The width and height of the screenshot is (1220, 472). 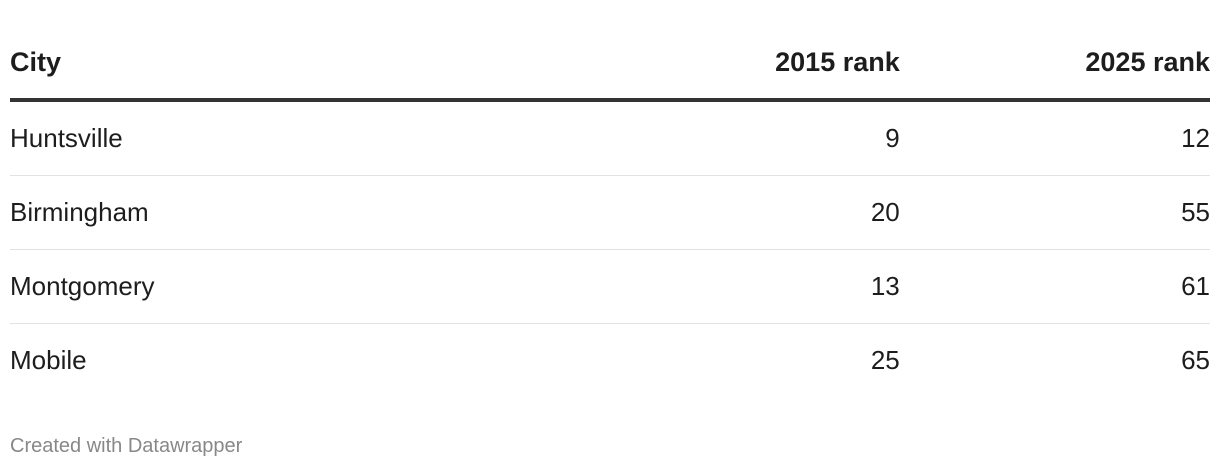 What do you see at coordinates (634, 64) in the screenshot?
I see `column-header: 2015 rank` at bounding box center [634, 64].